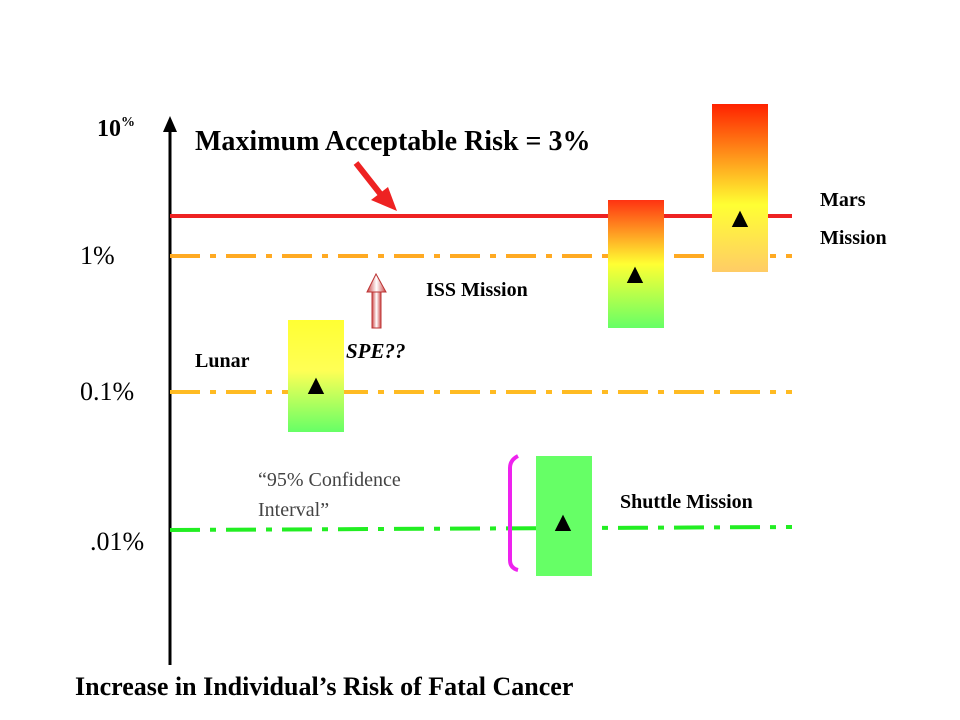 The height and width of the screenshot is (720, 960). What do you see at coordinates (222, 361) in the screenshot?
I see `lunar-label: Lunar` at bounding box center [222, 361].